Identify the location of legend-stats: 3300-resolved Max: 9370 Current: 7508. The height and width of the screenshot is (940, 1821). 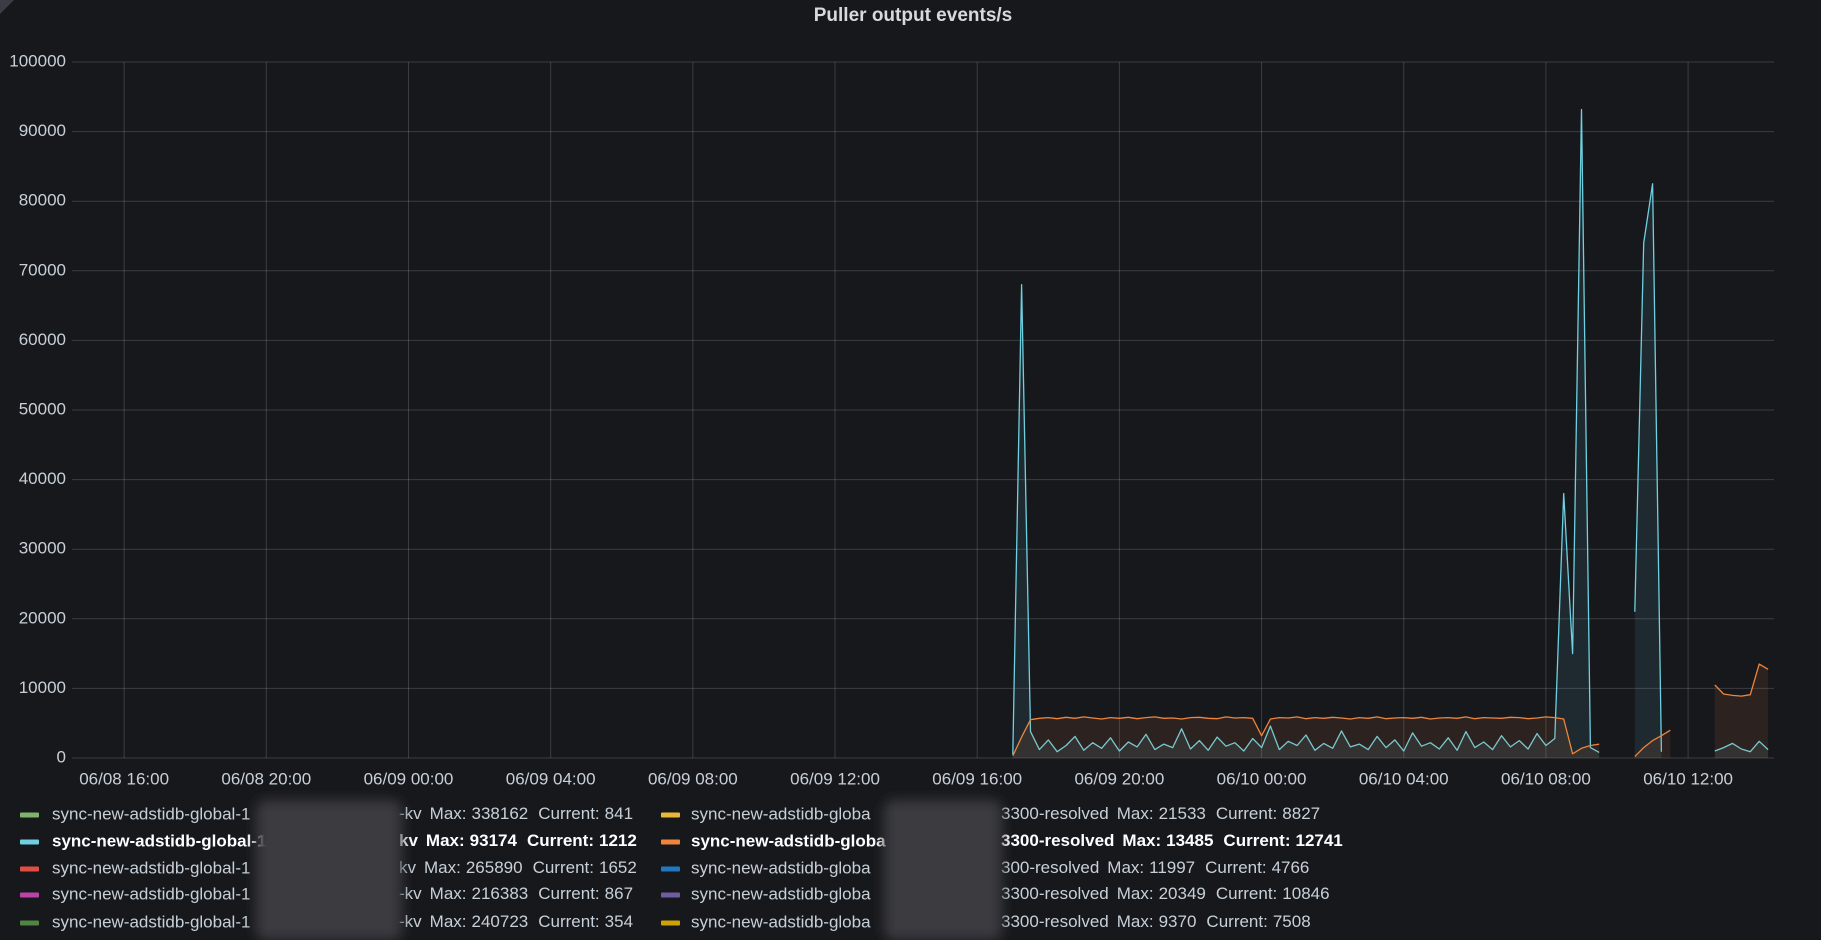
(1156, 921).